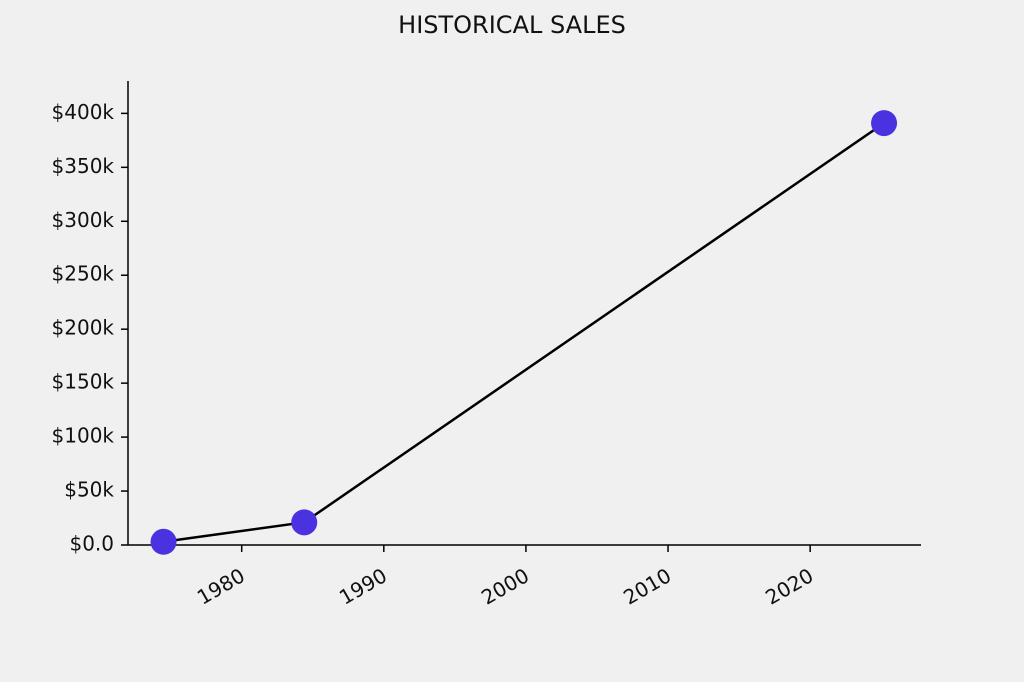  I want to click on y-tick-label: $250k, so click(83, 274).